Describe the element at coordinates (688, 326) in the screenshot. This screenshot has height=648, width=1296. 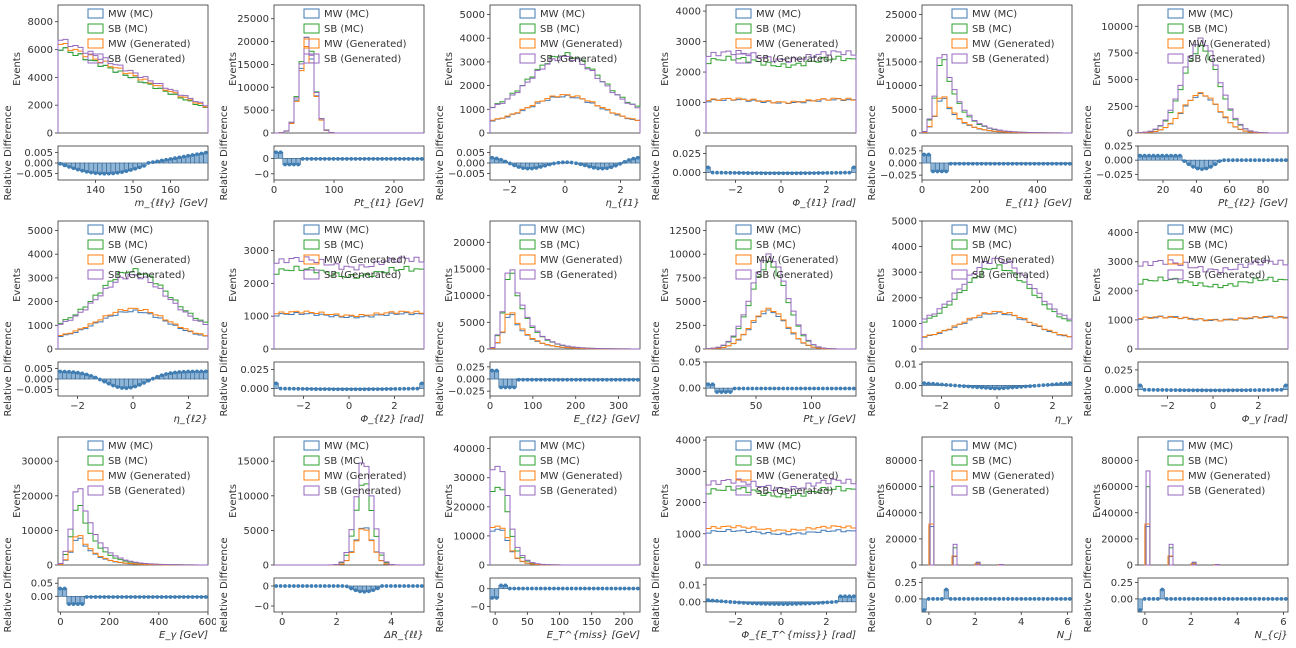
I see `y-tick-label: 2500` at that location.